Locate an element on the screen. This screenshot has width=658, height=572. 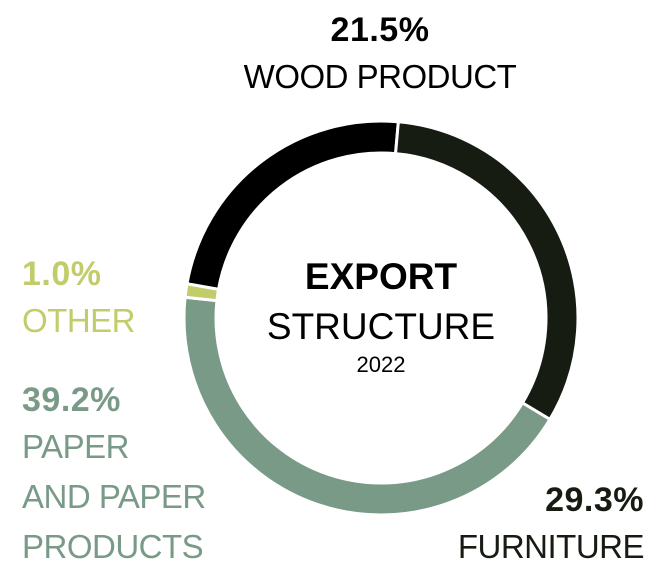
value-label: 21.5% is located at coordinates (380, 30).